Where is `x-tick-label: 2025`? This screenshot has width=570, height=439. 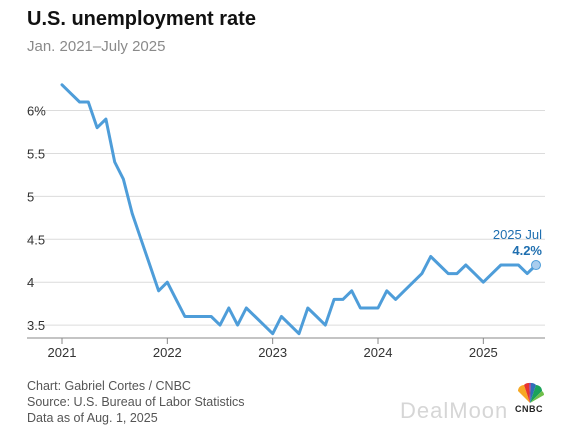 x-tick-label: 2025 is located at coordinates (483, 352).